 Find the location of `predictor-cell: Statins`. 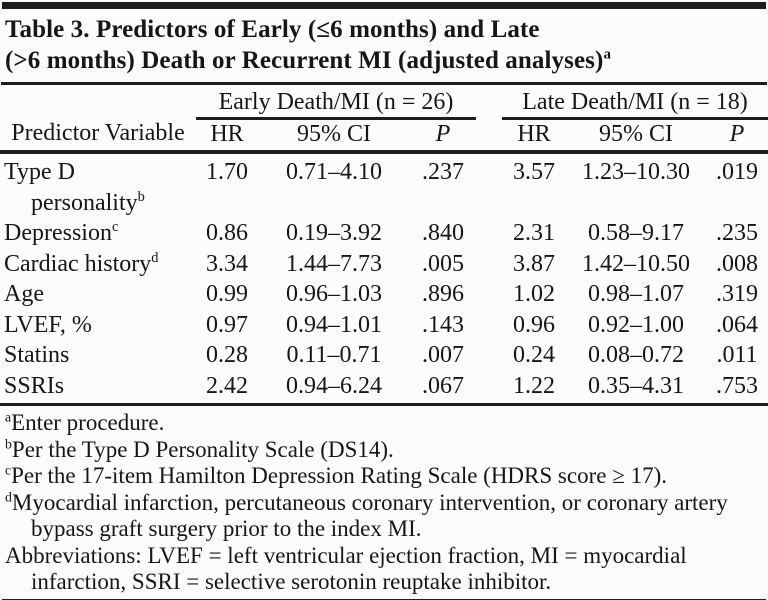

predictor-cell: Statins is located at coordinates (98, 355).